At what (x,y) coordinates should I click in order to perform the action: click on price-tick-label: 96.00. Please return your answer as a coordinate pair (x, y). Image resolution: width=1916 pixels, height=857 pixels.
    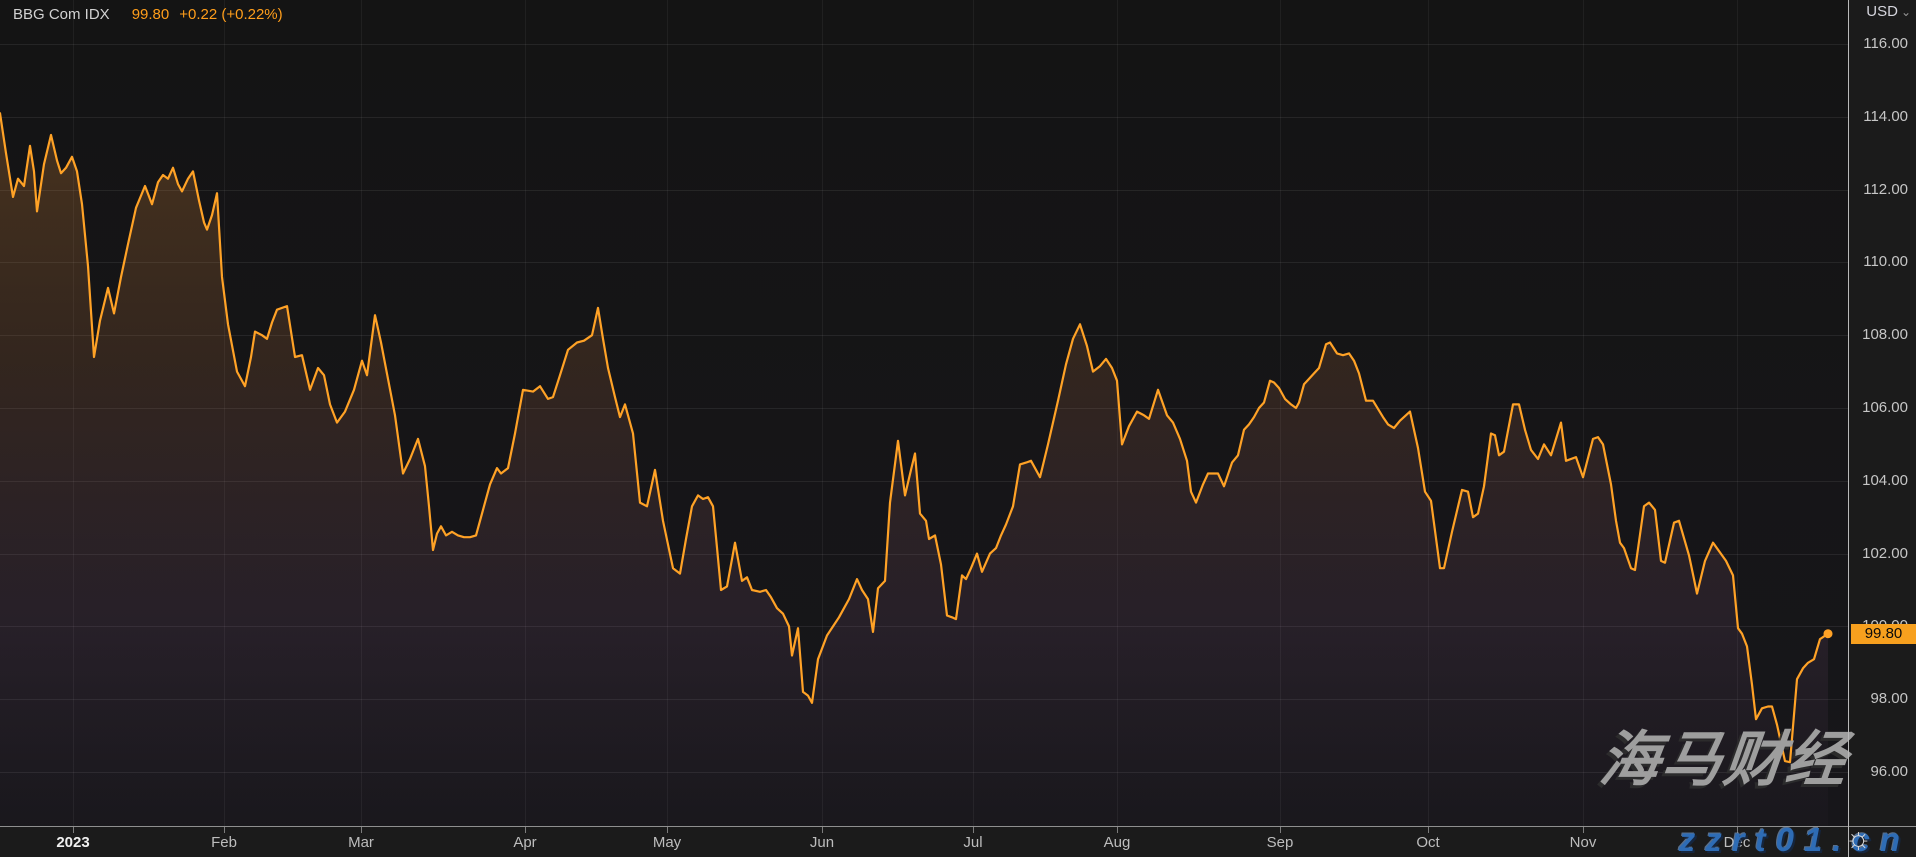
    Looking at the image, I should click on (1889, 771).